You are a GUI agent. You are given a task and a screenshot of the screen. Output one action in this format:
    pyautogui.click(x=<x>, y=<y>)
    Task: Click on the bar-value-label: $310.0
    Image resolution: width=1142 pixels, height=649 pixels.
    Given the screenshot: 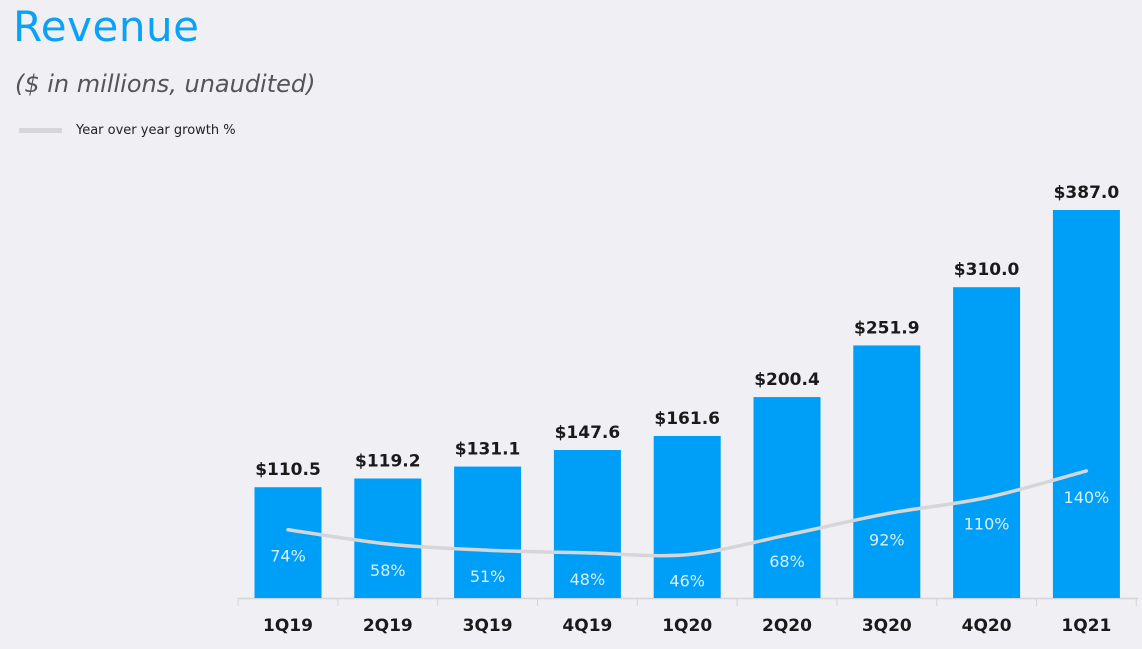 What is the action you would take?
    pyautogui.click(x=987, y=270)
    